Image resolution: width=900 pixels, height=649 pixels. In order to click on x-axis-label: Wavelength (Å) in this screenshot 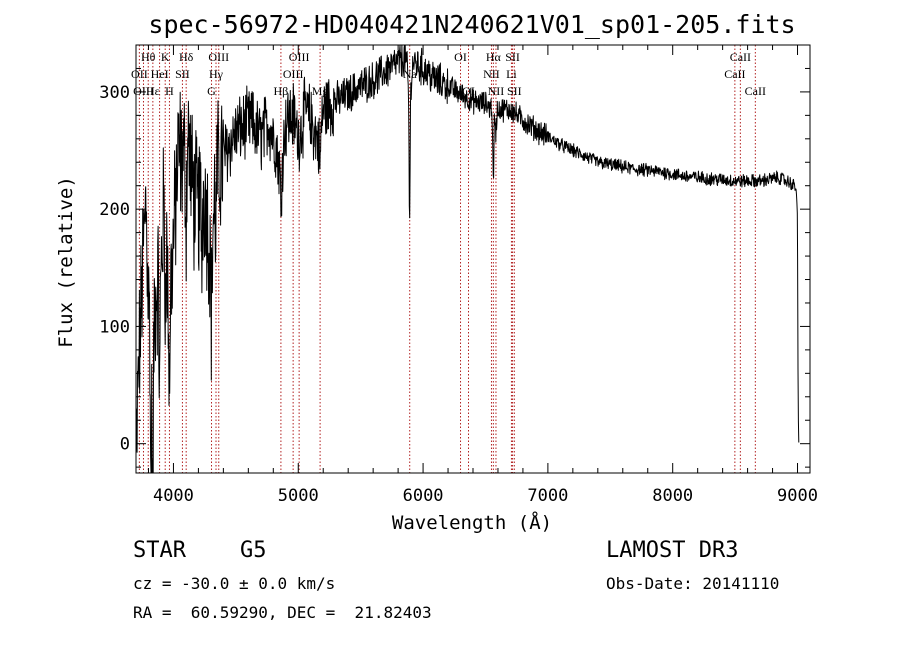, I will do `click(472, 522)`.